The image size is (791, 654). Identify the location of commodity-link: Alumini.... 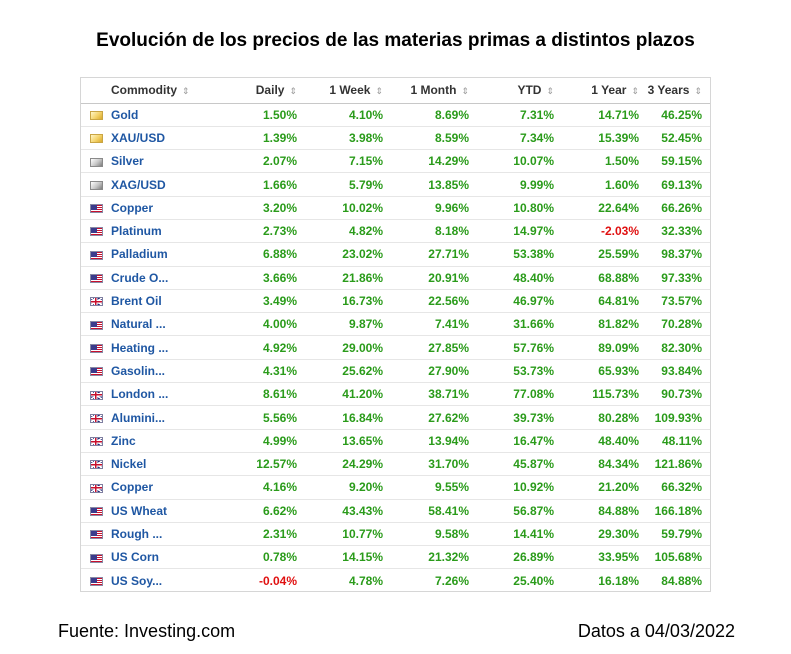
(166, 417).